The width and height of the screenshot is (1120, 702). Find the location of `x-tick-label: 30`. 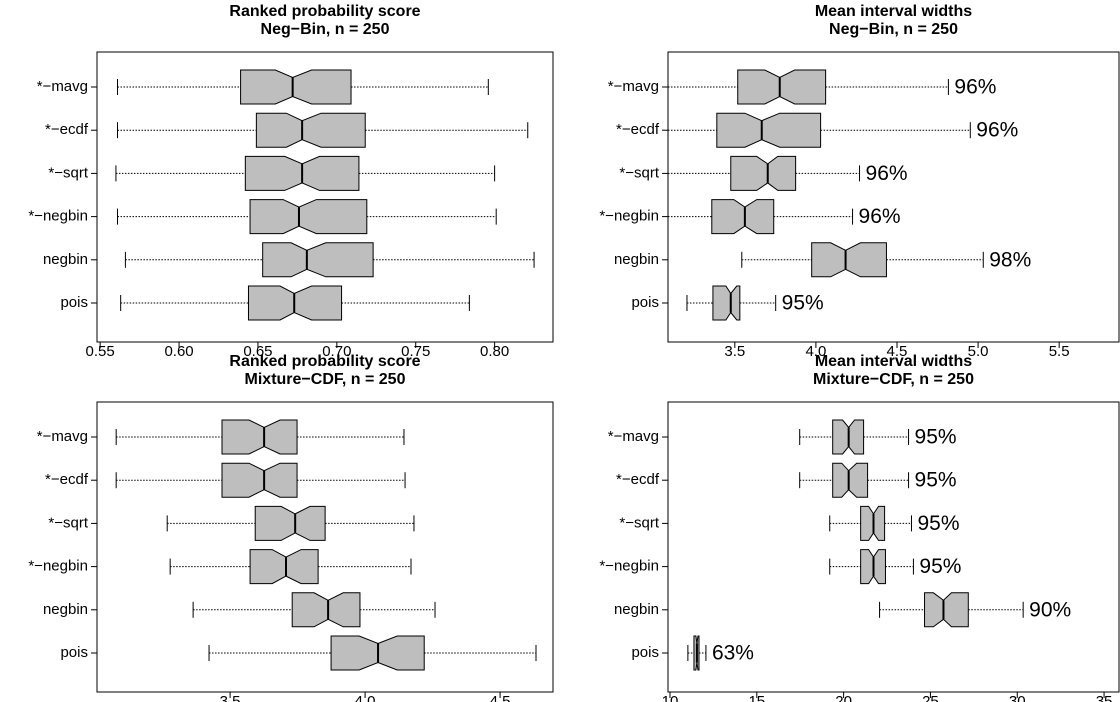

x-tick-label: 30 is located at coordinates (1017, 697).